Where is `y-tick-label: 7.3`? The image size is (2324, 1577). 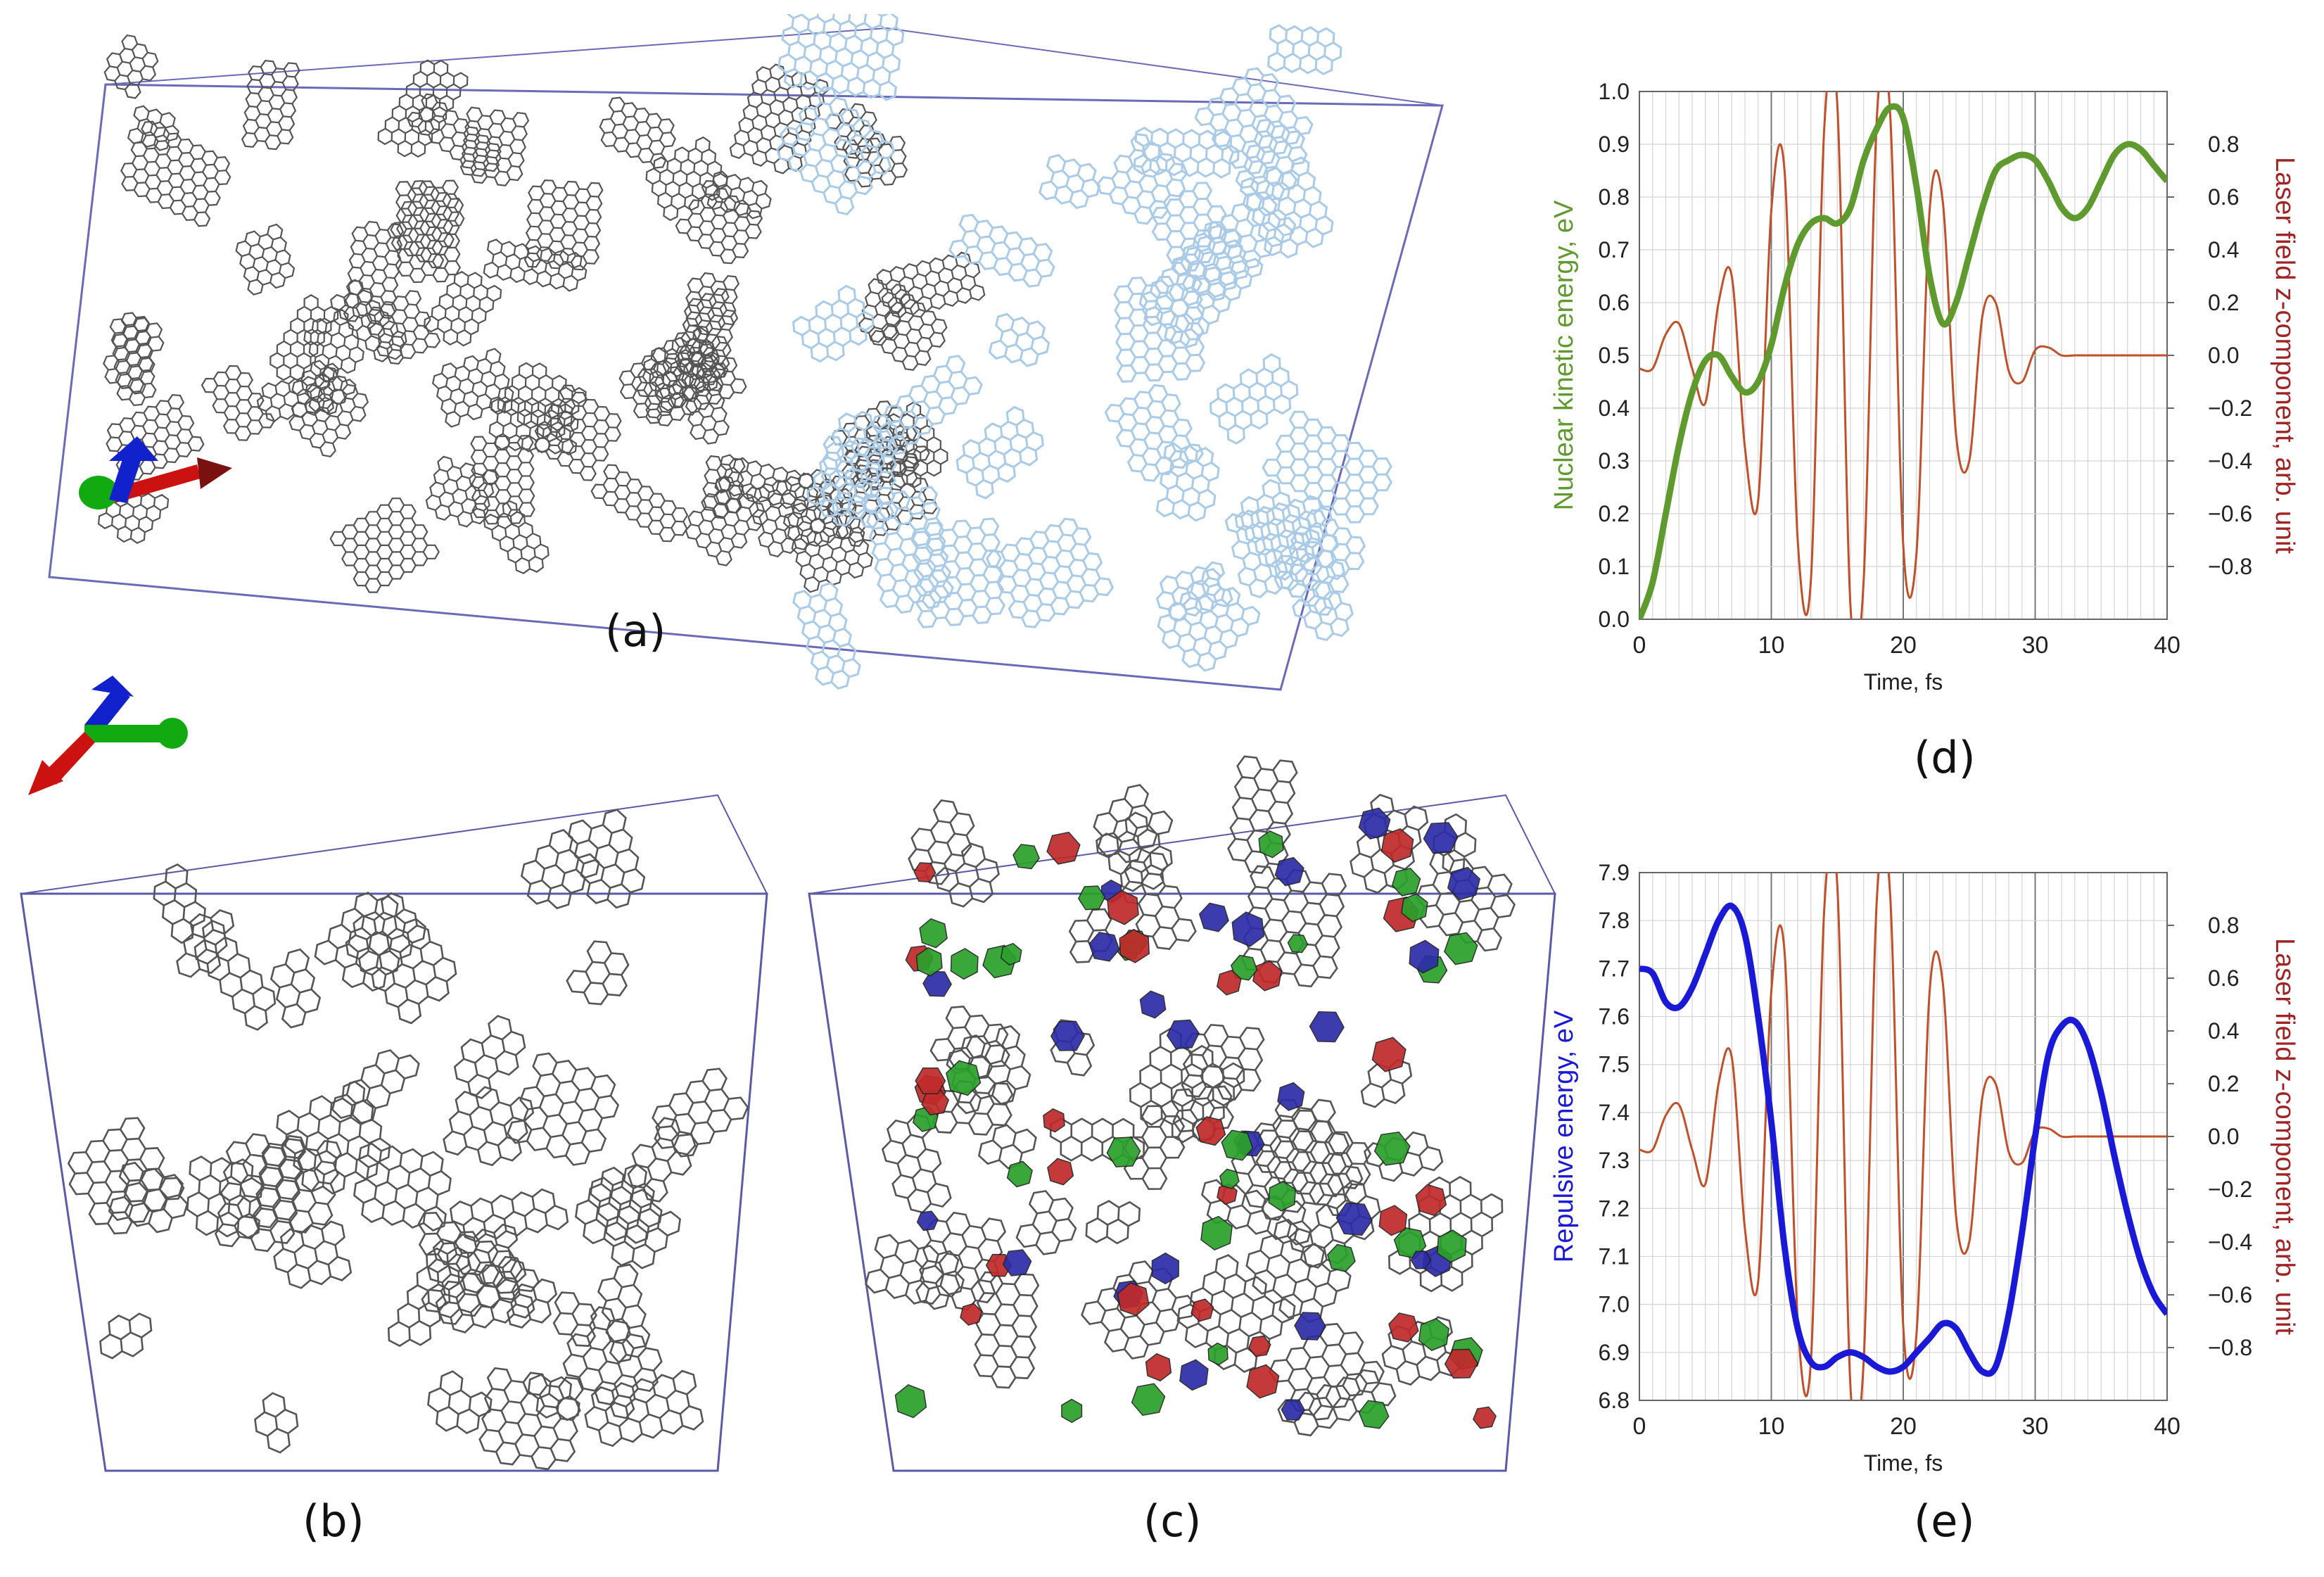
y-tick-label: 7.3 is located at coordinates (1614, 1160).